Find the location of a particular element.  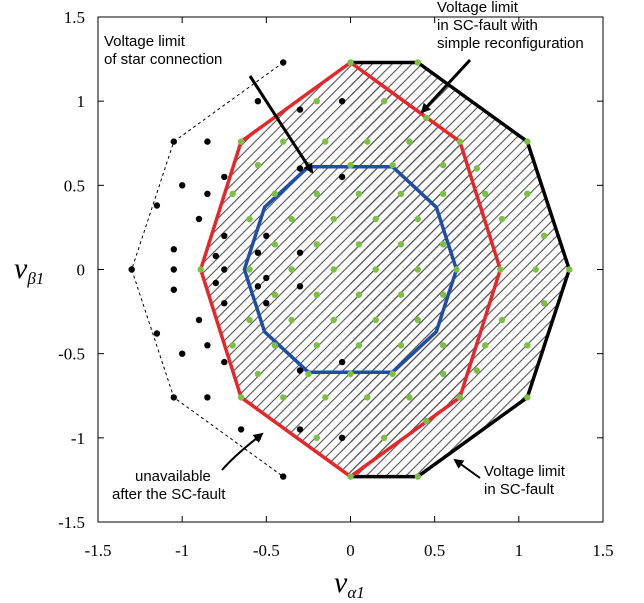

arrow-sc-fault-limit is located at coordinates (467, 468).